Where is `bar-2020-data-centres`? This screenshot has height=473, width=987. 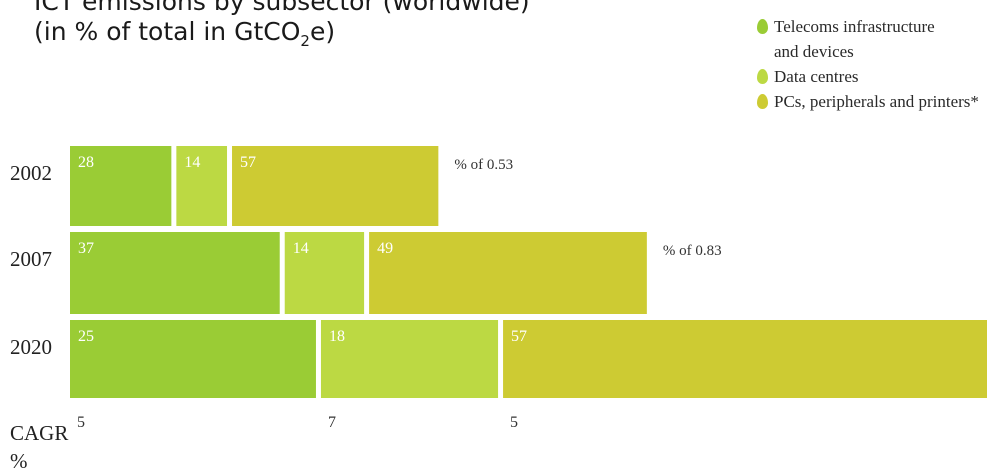
bar-2020-data-centres is located at coordinates (409, 359).